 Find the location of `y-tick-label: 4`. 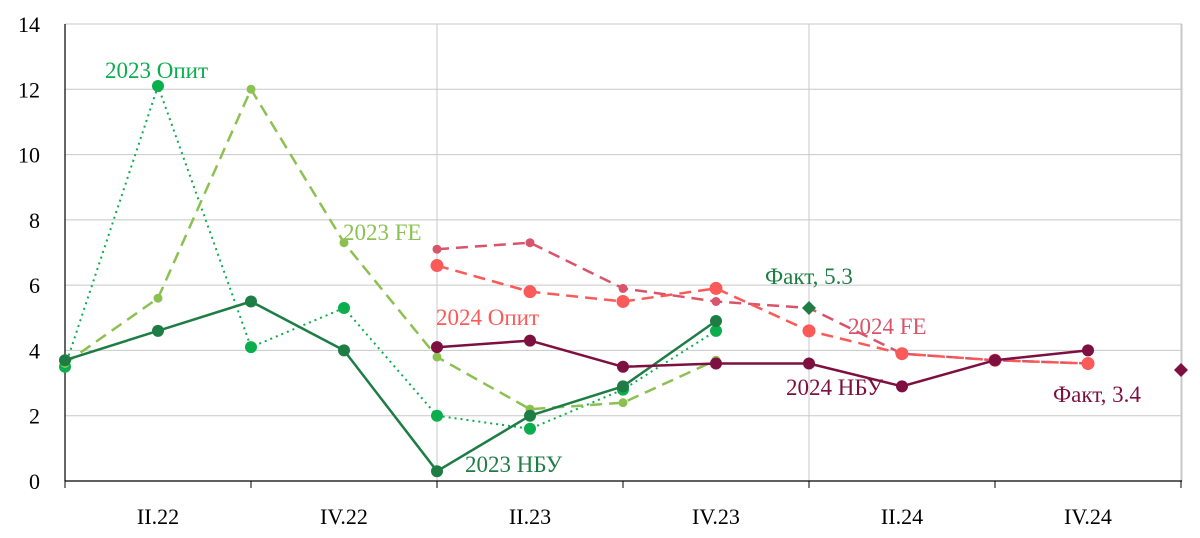

y-tick-label: 4 is located at coordinates (34, 350).